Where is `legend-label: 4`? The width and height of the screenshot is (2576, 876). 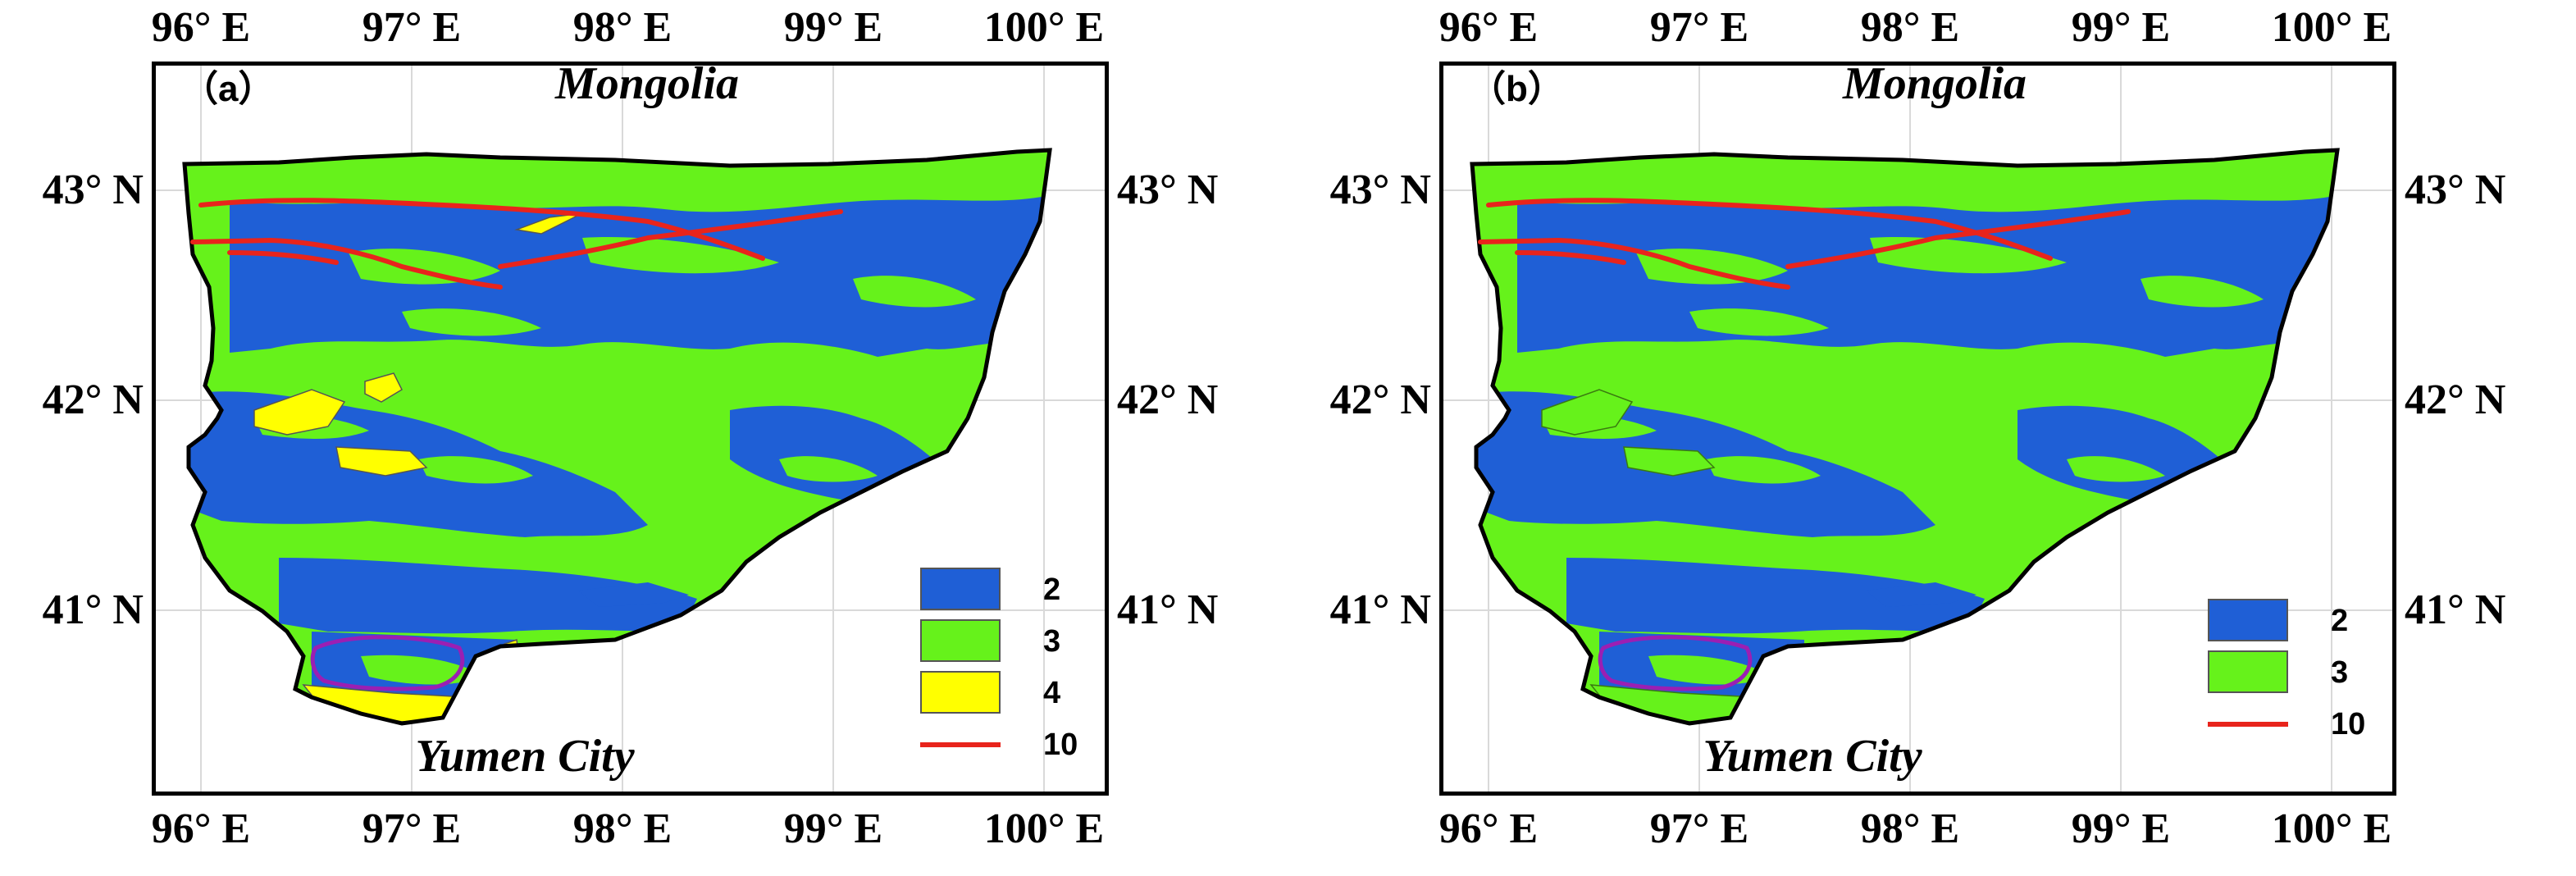
legend-label: 4 is located at coordinates (1052, 693).